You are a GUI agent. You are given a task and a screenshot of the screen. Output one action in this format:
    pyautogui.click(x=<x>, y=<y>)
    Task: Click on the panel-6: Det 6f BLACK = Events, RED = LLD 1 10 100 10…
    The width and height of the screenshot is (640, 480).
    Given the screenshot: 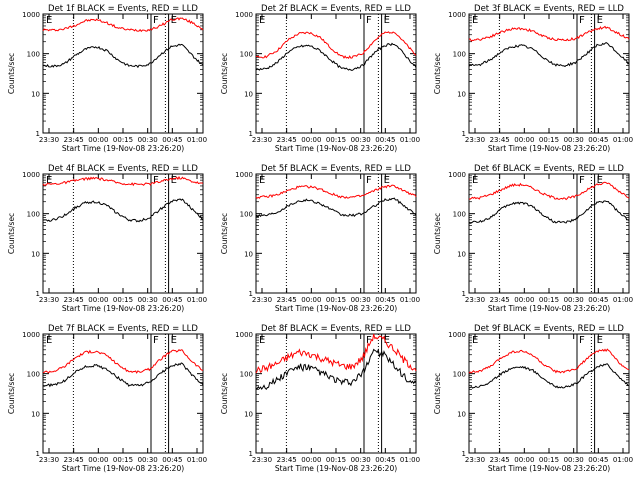 What is the action you would take?
    pyautogui.click(x=533, y=238)
    